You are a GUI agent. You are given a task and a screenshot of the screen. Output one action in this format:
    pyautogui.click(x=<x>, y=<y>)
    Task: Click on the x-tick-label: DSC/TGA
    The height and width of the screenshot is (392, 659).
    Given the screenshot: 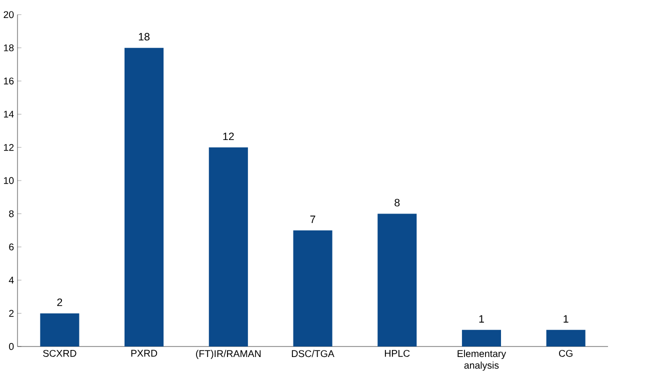 What is the action you would take?
    pyautogui.click(x=313, y=353)
    